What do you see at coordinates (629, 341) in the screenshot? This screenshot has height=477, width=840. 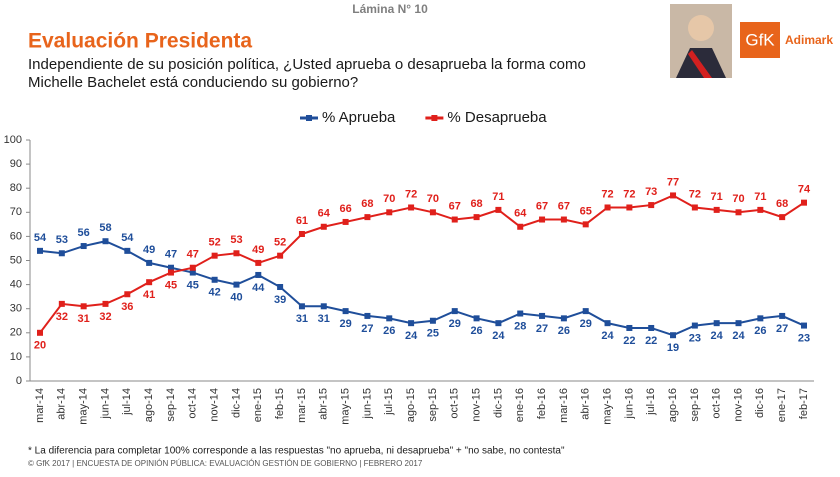 I see `data-label: 22` at bounding box center [629, 341].